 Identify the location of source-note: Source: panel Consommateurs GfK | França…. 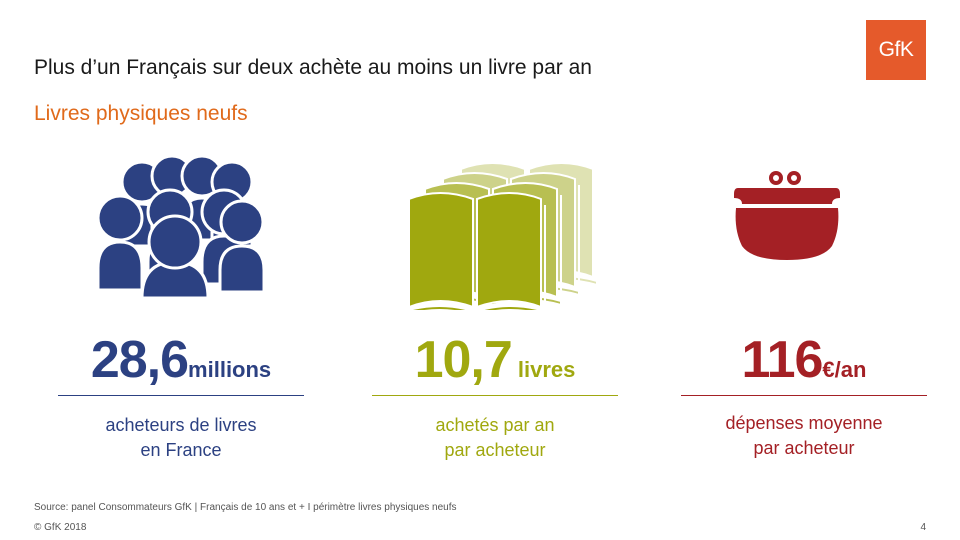
(245, 507).